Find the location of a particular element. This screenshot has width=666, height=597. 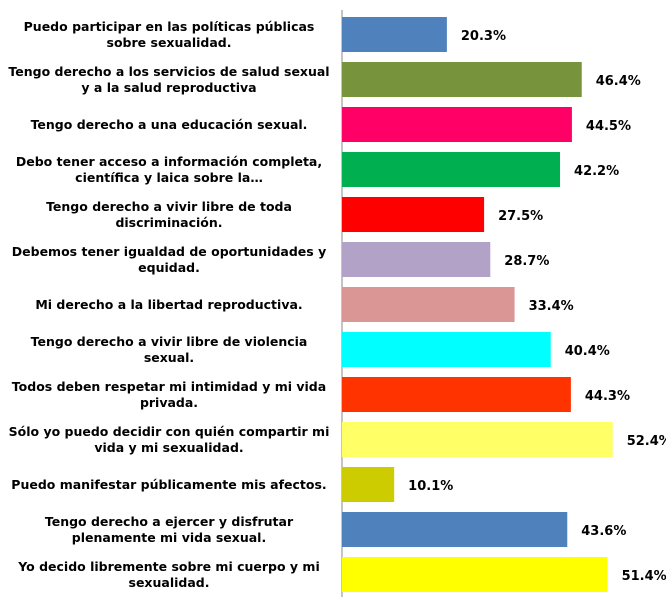

value-label: 52.4% is located at coordinates (646, 441).